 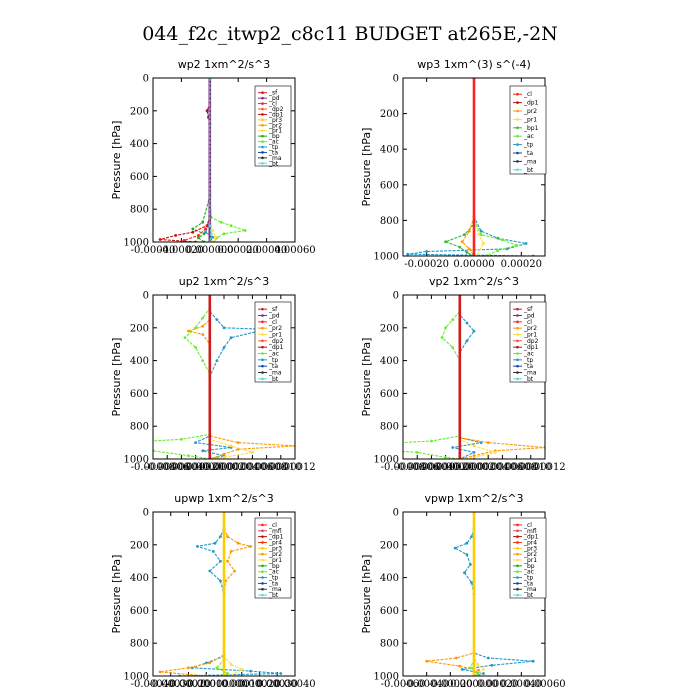 What do you see at coordinates (530, 589) in the screenshot?
I see `legend-label: _ma` at bounding box center [530, 589].